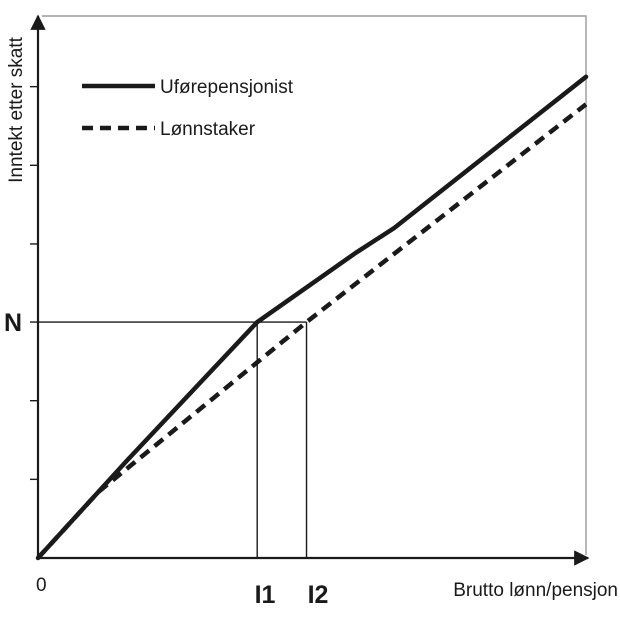  What do you see at coordinates (16, 109) in the screenshot?
I see `y-axis-label: Inntekt etter skatt` at bounding box center [16, 109].